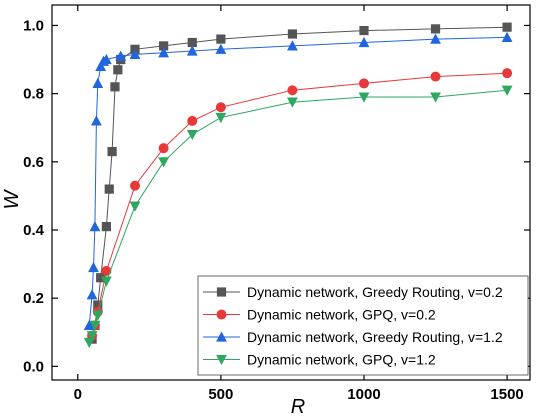 Image resolution: width=550 pixels, height=420 pixels. Describe the element at coordinates (375, 337) in the screenshot. I see `legend-label: Dynamic network, Greedy Routing, v=1.2` at that location.